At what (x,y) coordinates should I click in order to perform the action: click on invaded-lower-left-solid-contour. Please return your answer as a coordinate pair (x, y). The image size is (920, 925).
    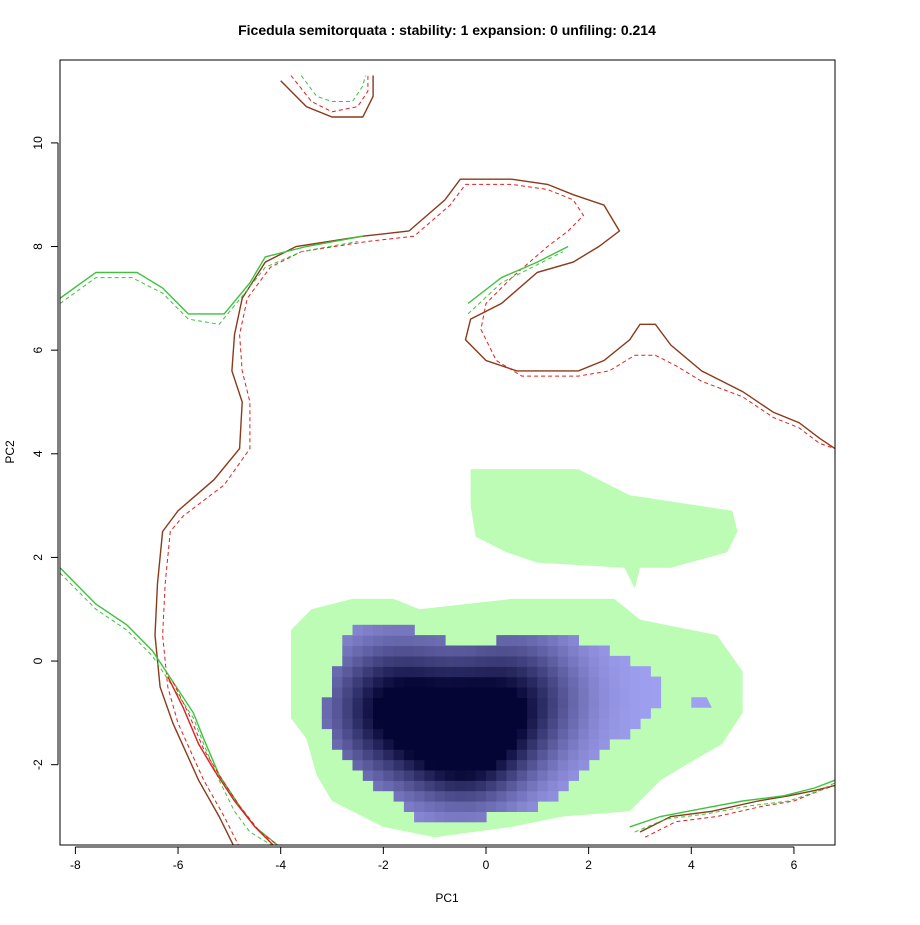
    Looking at the image, I should click on (169, 706).